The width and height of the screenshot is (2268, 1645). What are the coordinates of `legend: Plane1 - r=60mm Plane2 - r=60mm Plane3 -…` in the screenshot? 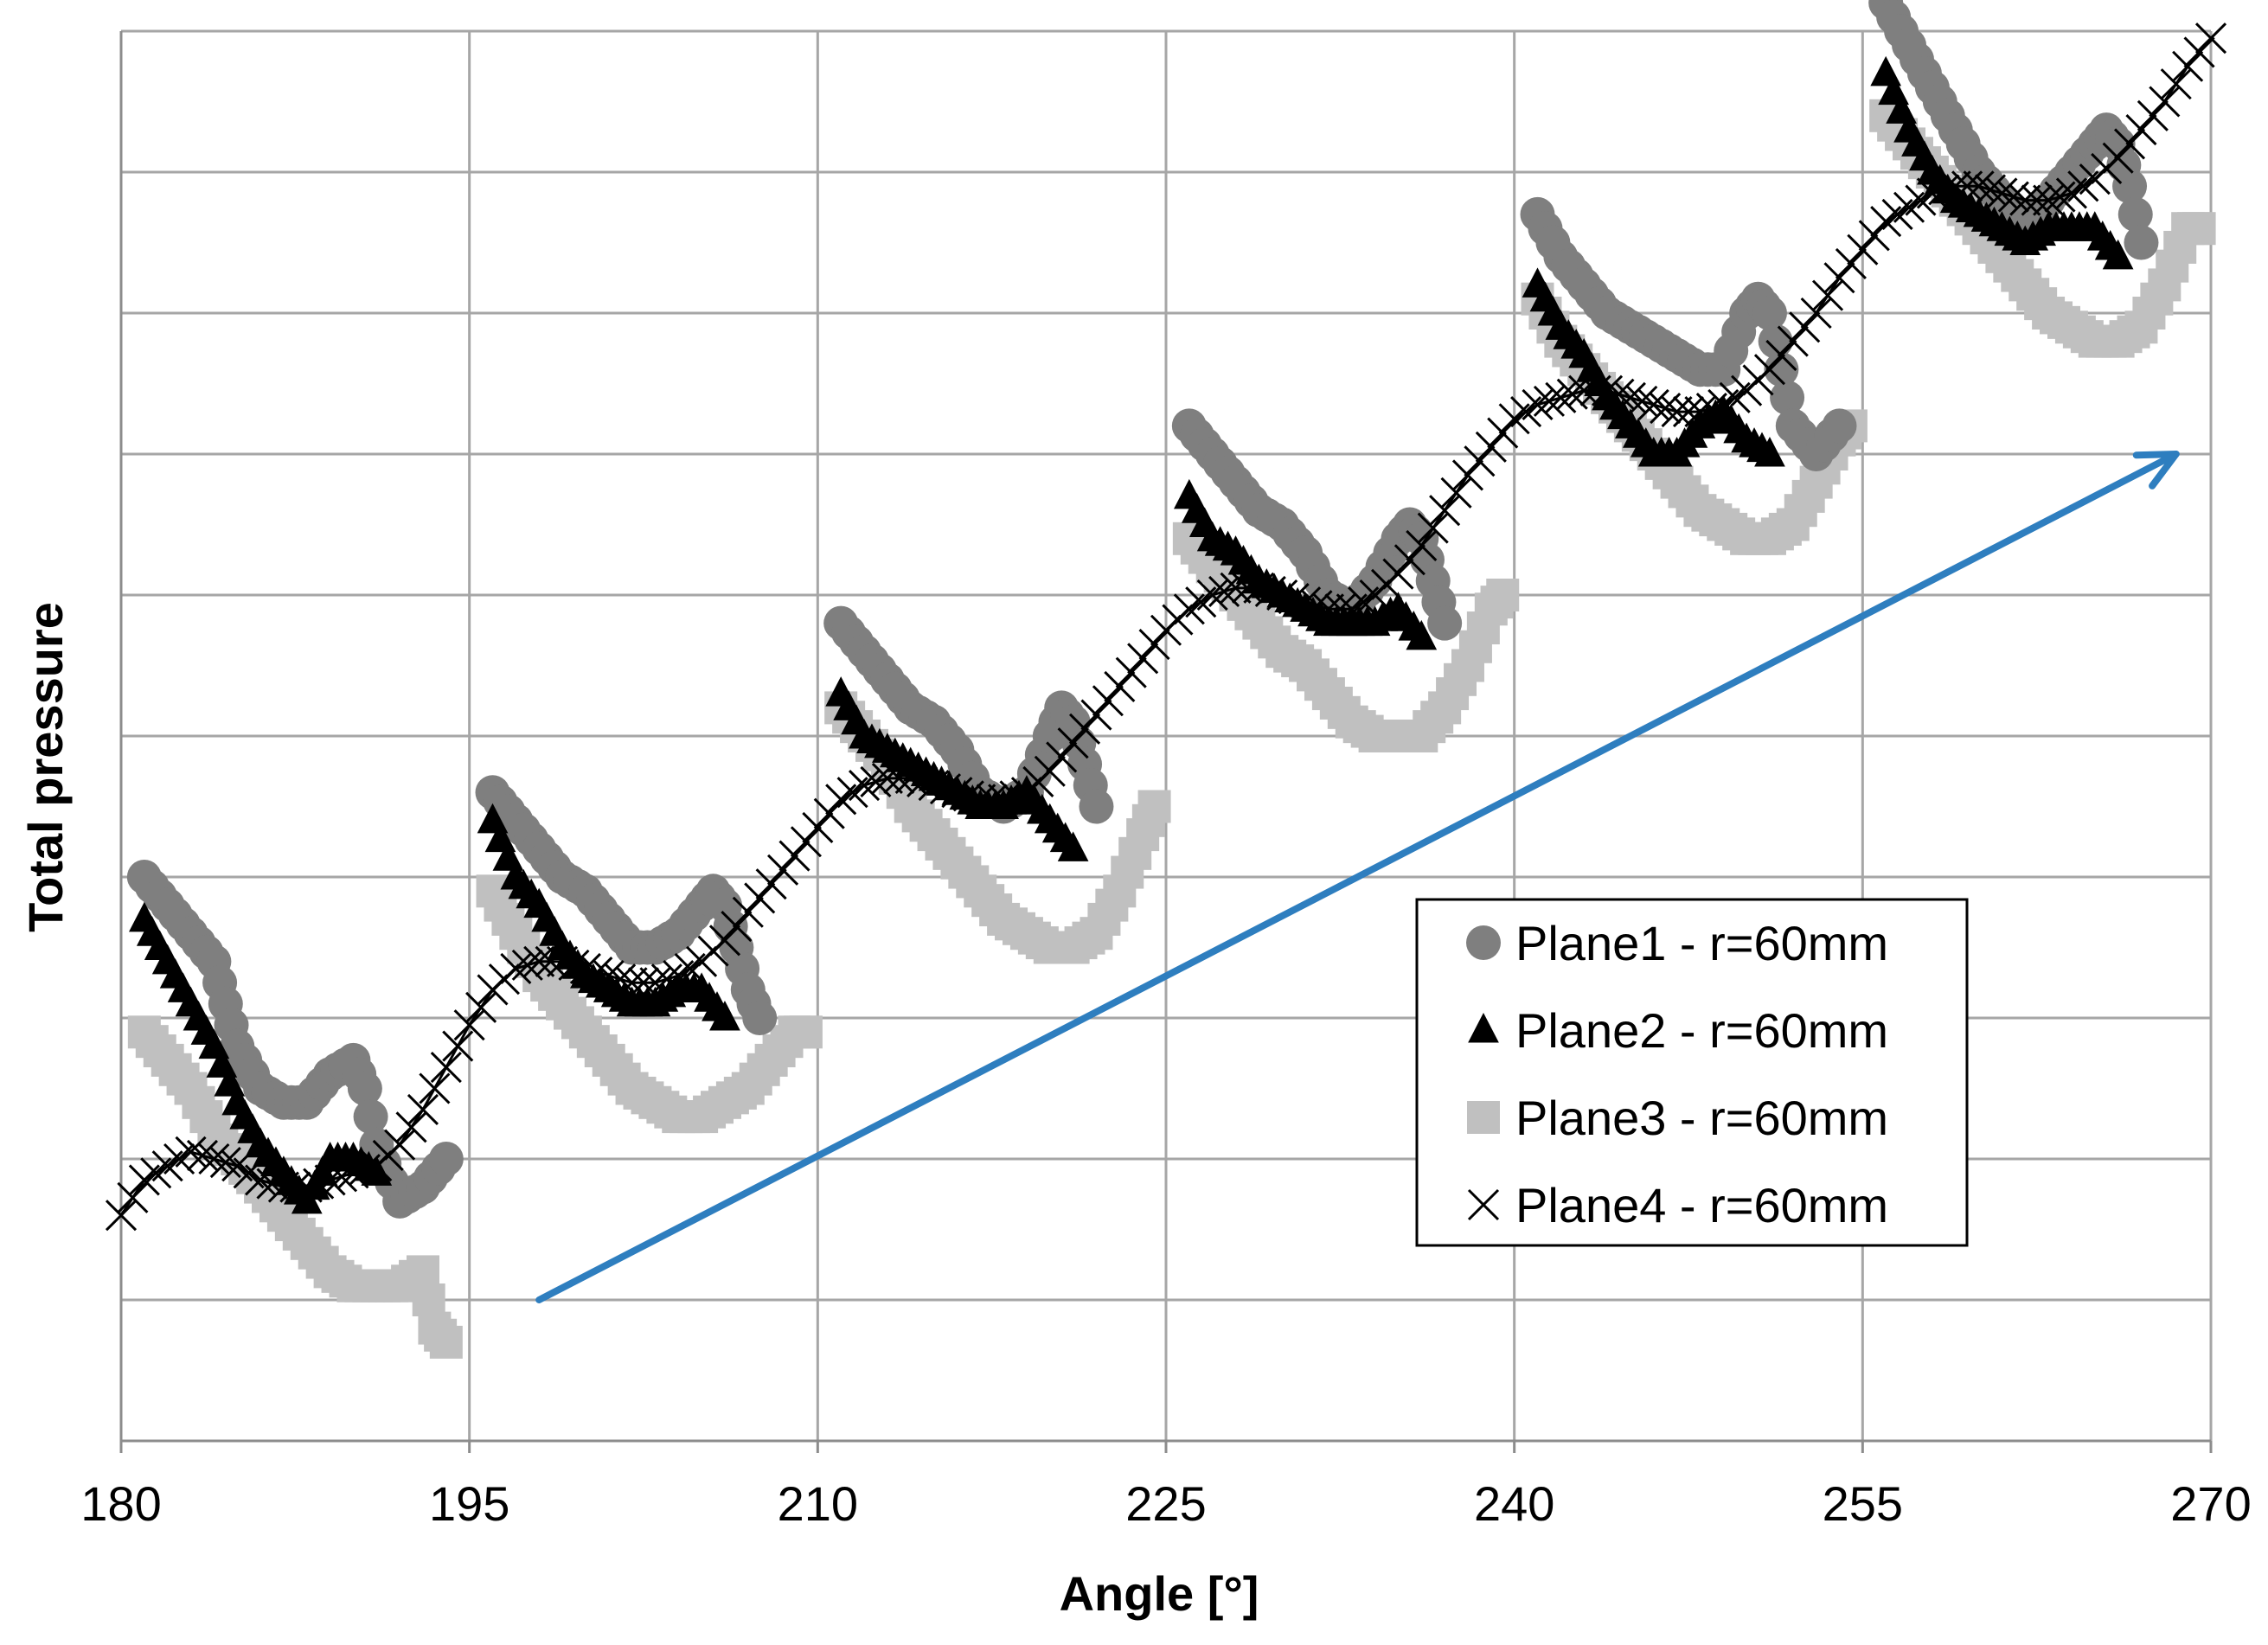 It's located at (1692, 1072).